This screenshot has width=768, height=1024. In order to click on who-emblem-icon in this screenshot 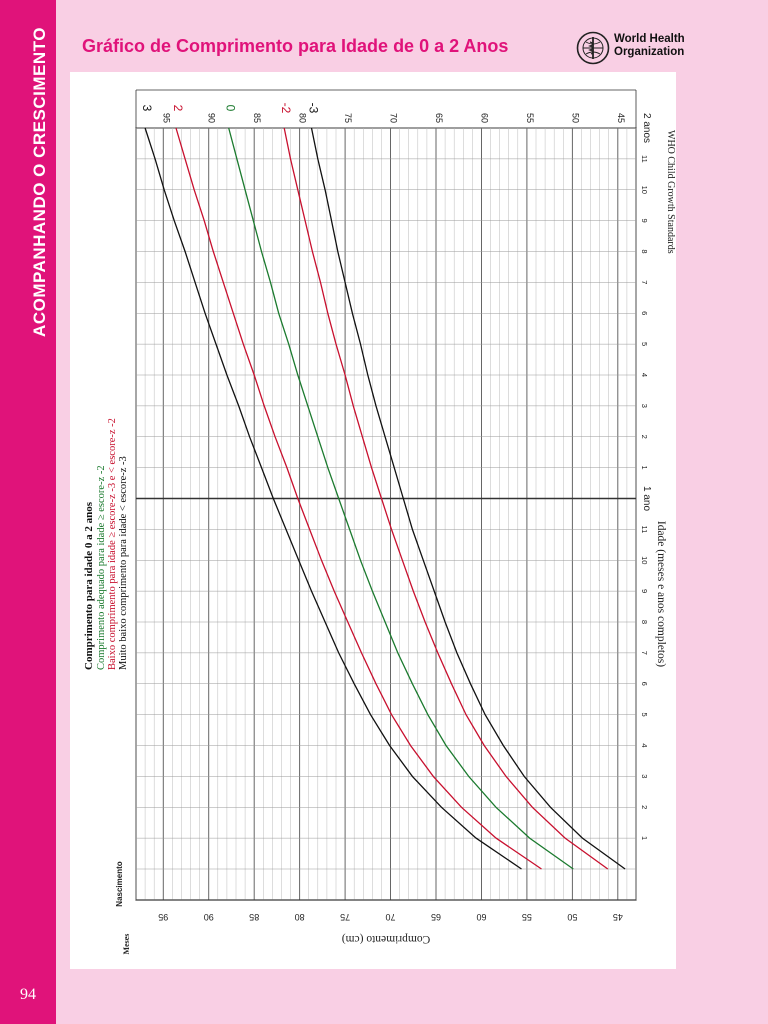, I will do `click(593, 48)`.